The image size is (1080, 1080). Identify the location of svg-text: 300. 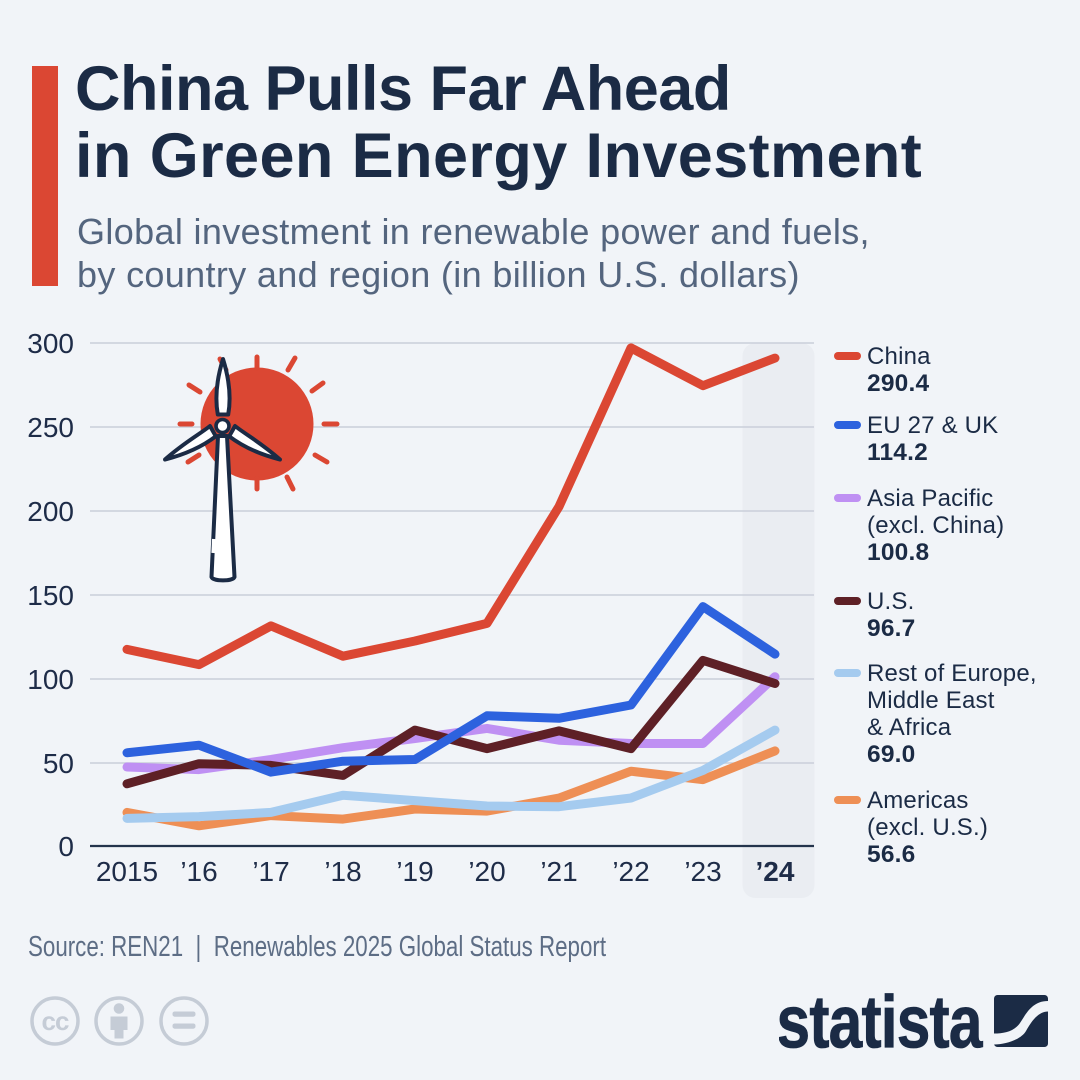
(50, 343).